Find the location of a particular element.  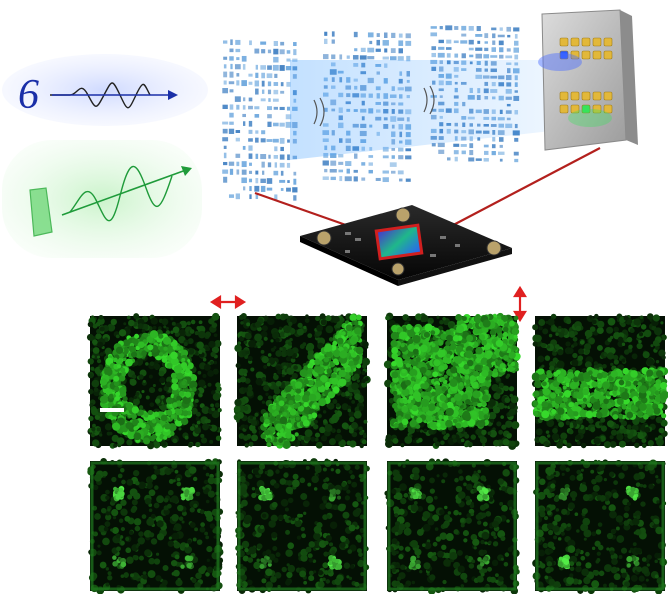

green-input-beam is located at coordinates (102, 199).